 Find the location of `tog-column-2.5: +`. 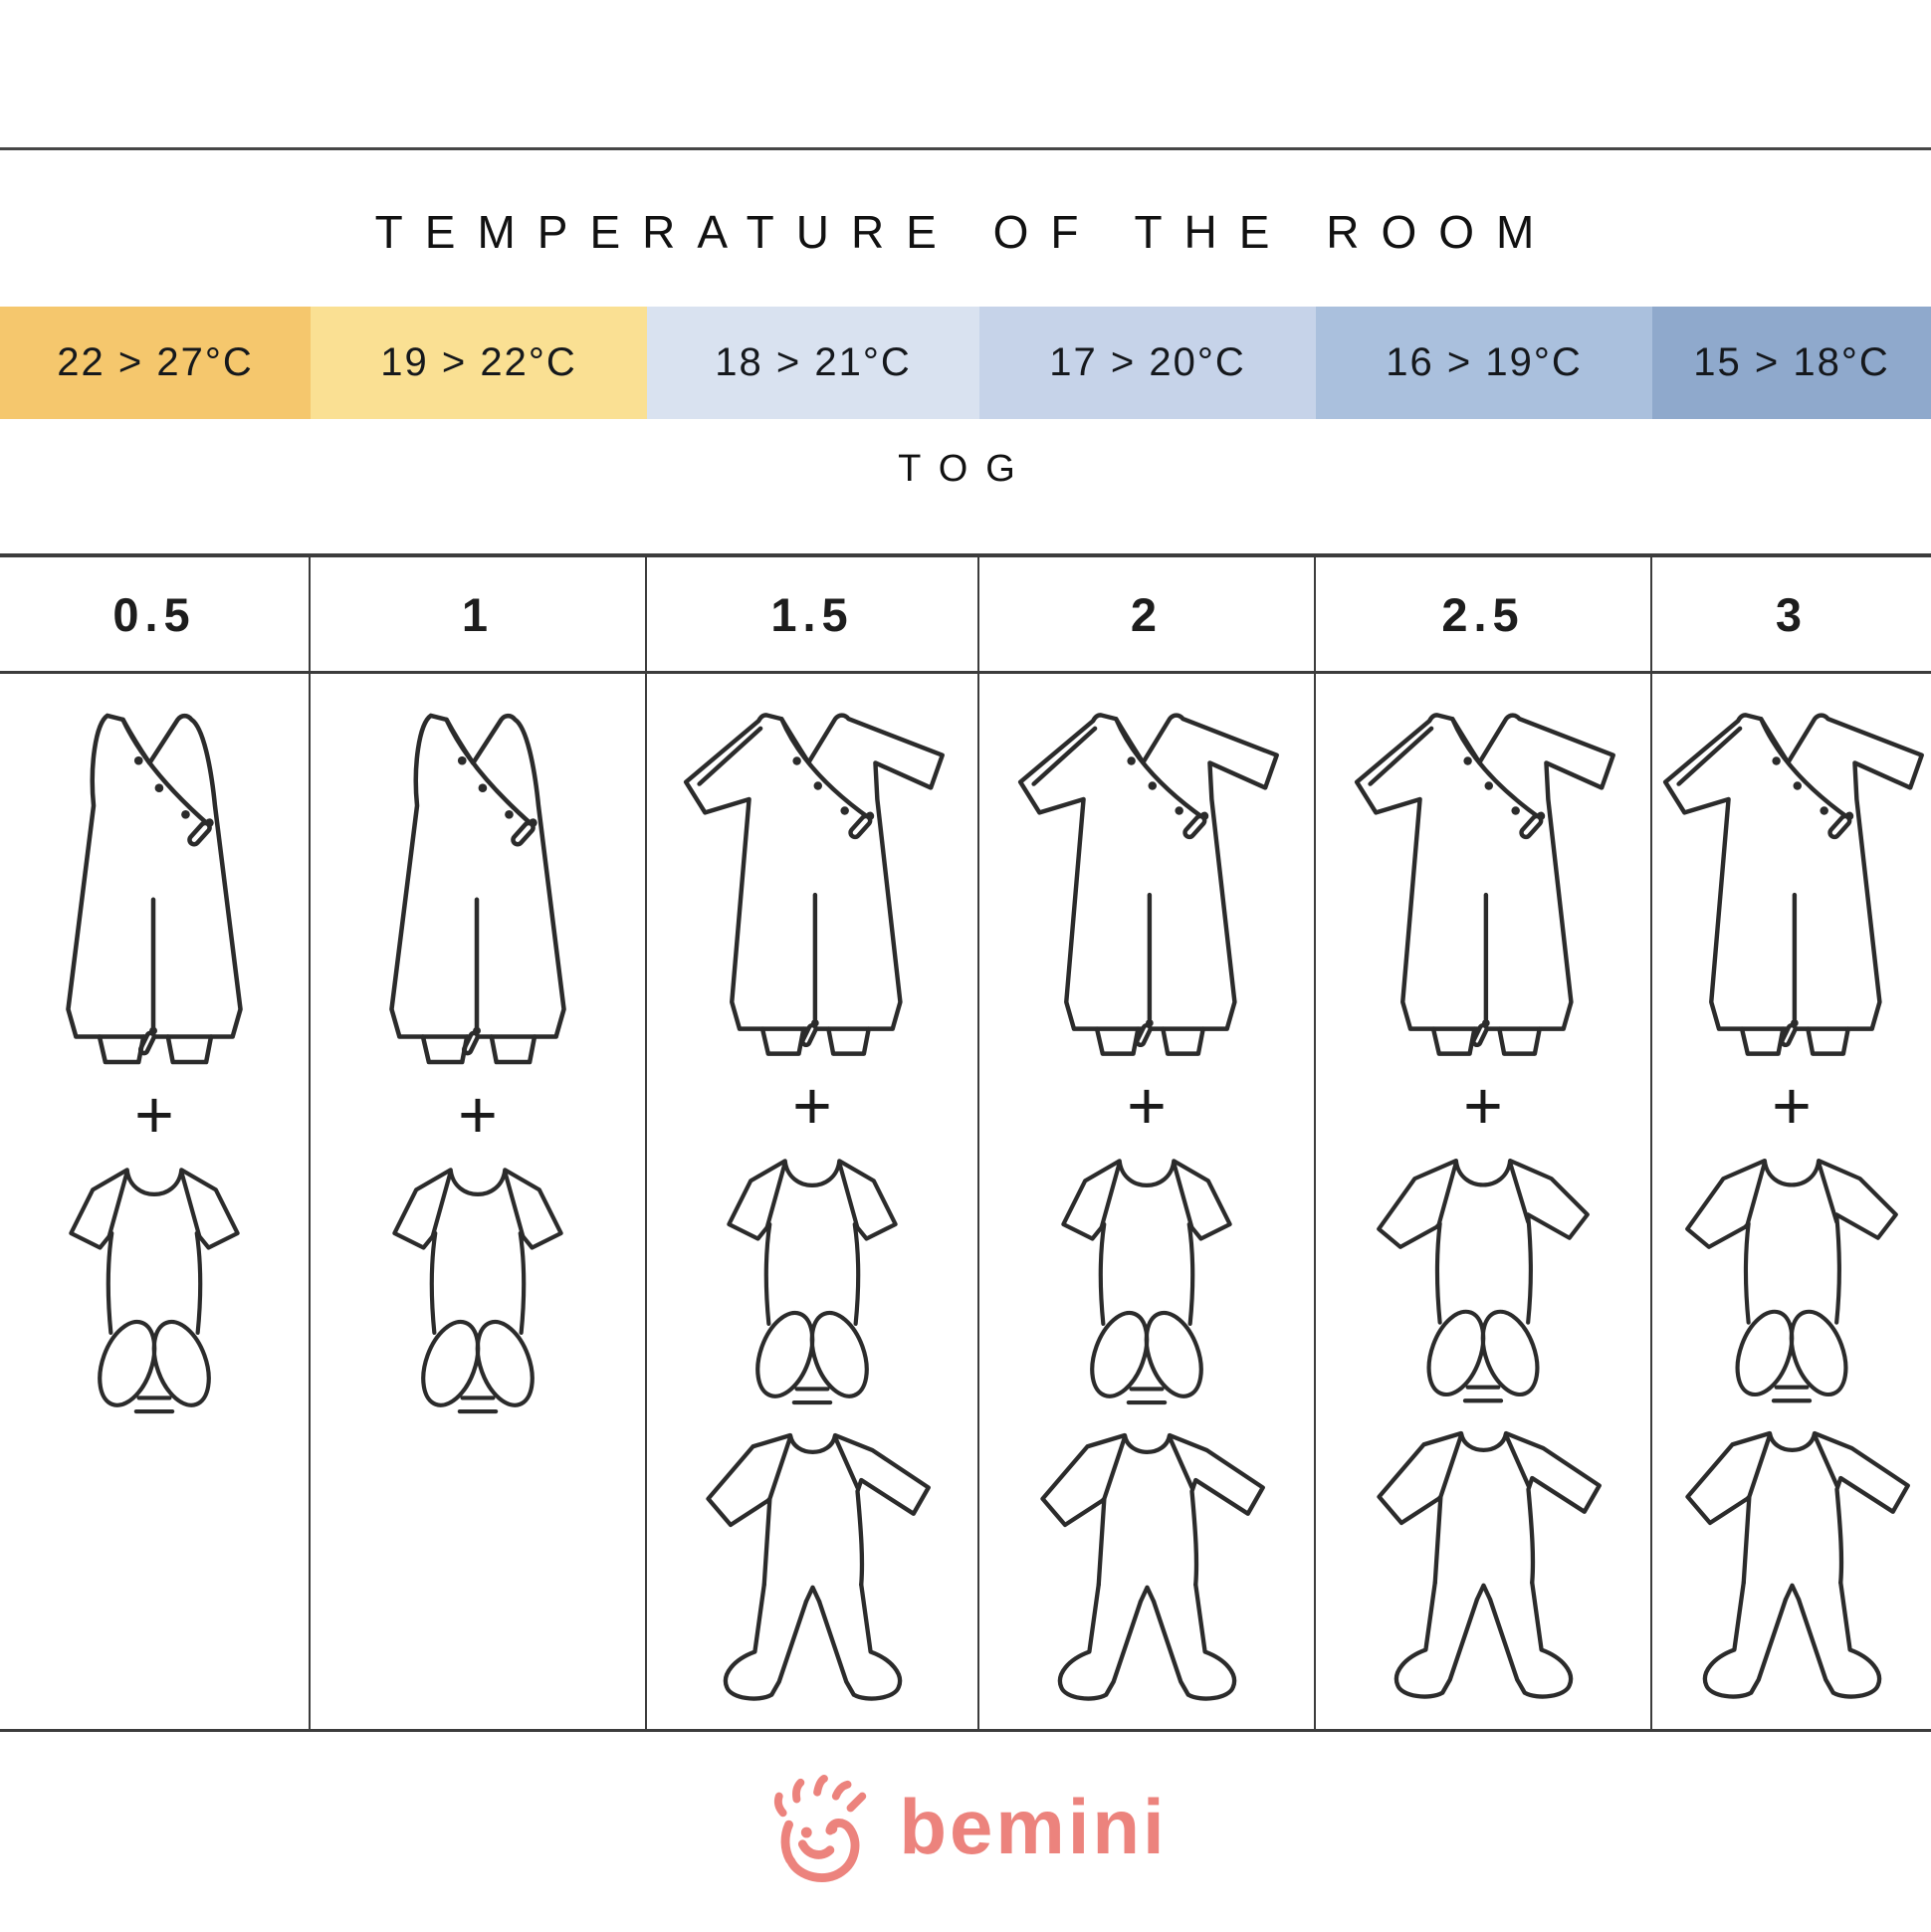

tog-column-2.5: + is located at coordinates (1484, 1201).